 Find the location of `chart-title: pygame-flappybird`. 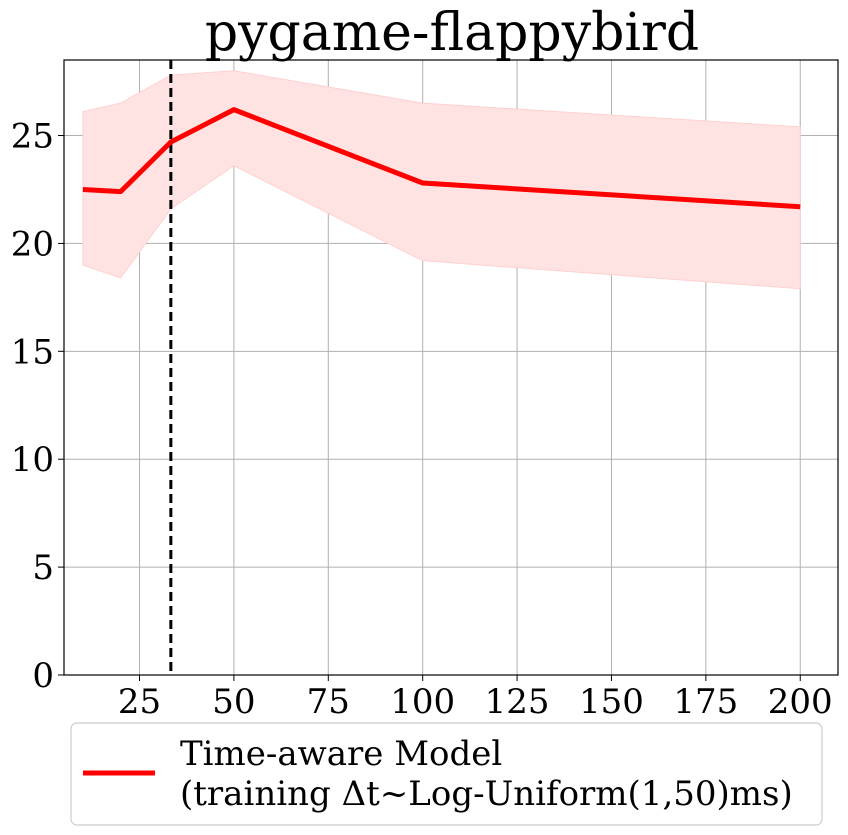

chart-title: pygame-flappybird is located at coordinates (452, 33).